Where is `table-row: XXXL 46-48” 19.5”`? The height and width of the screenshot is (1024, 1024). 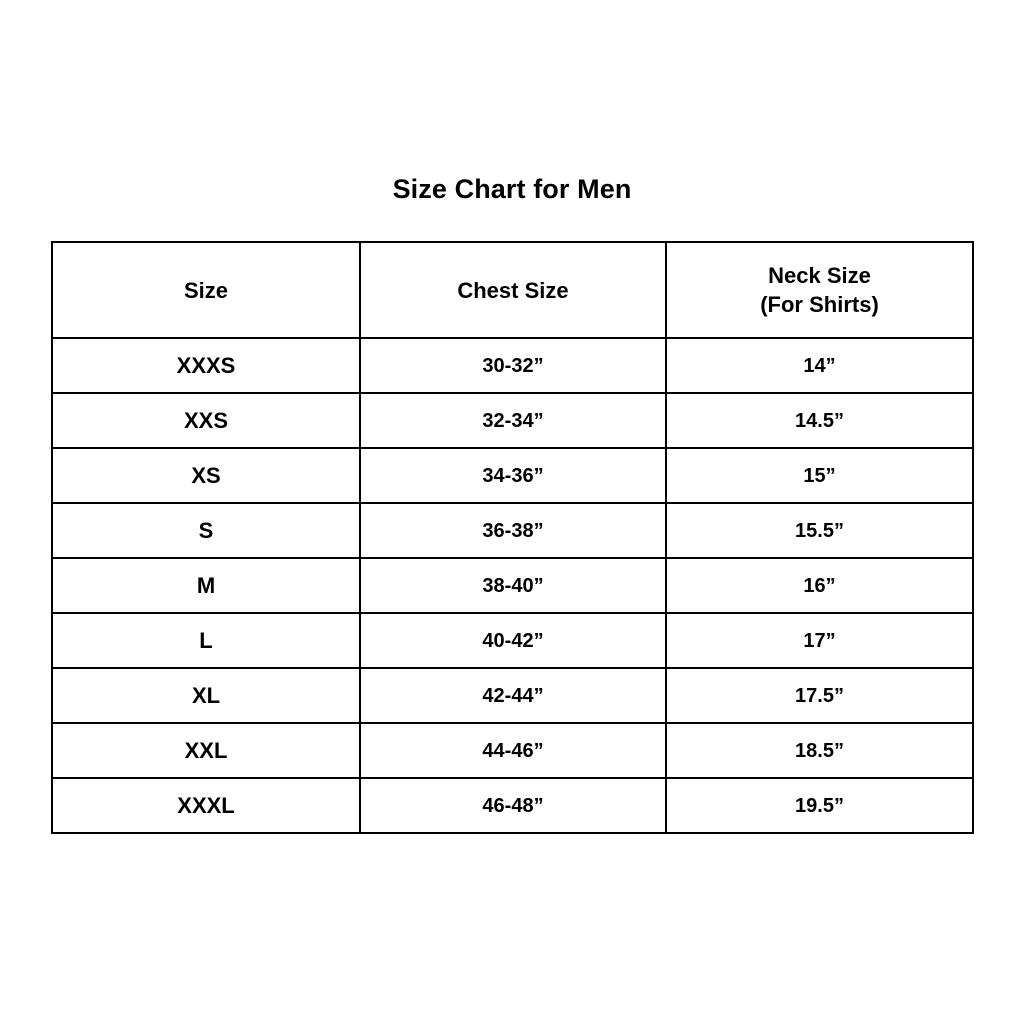
table-row: XXXL 46-48” 19.5” is located at coordinates (512, 805).